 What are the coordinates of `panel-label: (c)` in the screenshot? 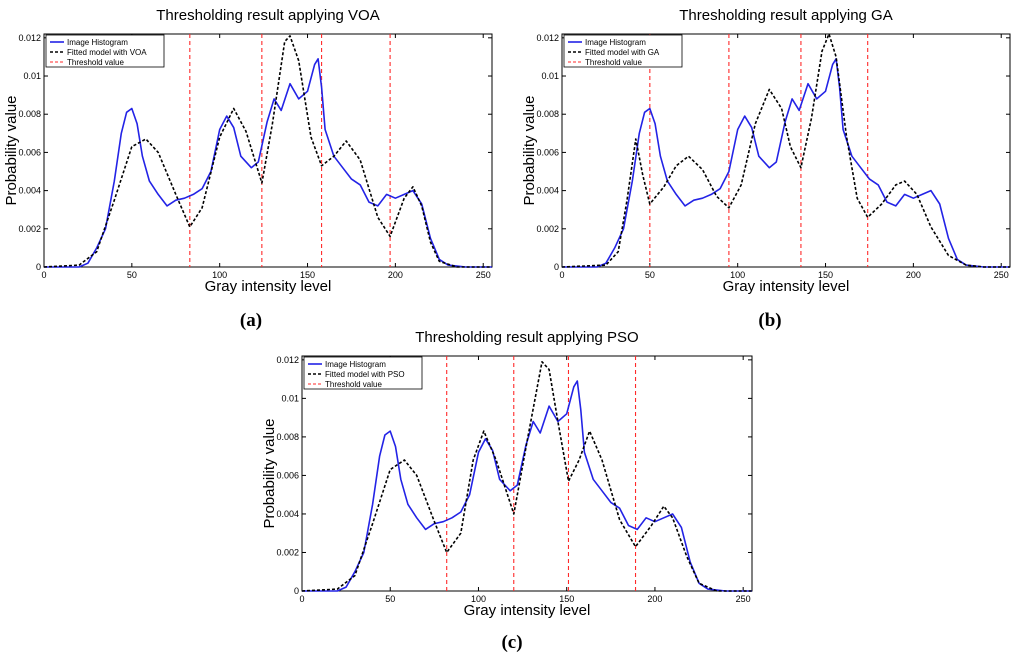 It's located at (511, 642).